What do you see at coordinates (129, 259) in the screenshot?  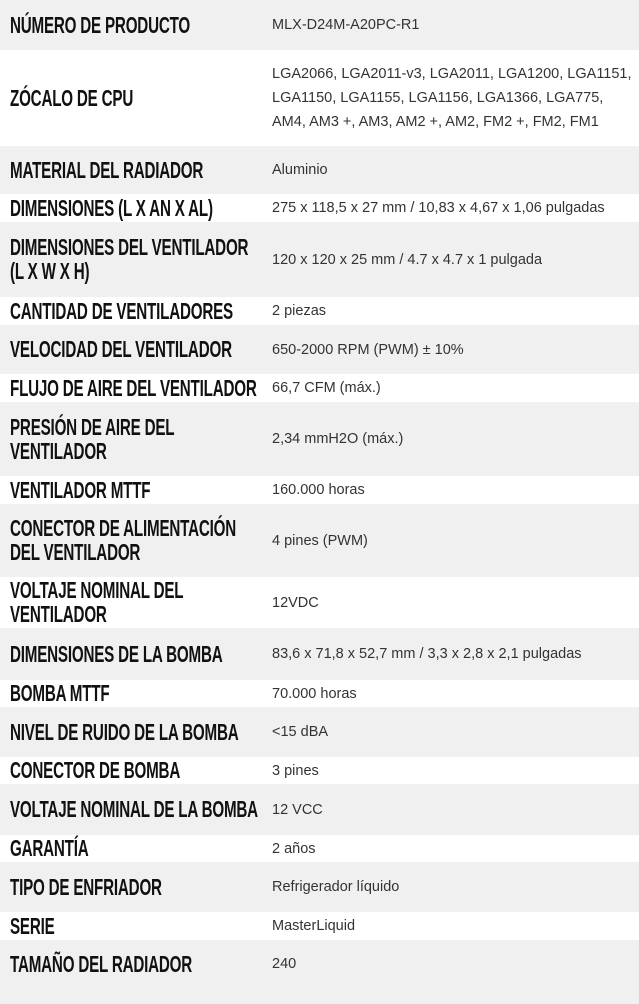 I see `spec-label: DIMENSIONES DEL VENTILADOR (L X W X H)` at bounding box center [129, 259].